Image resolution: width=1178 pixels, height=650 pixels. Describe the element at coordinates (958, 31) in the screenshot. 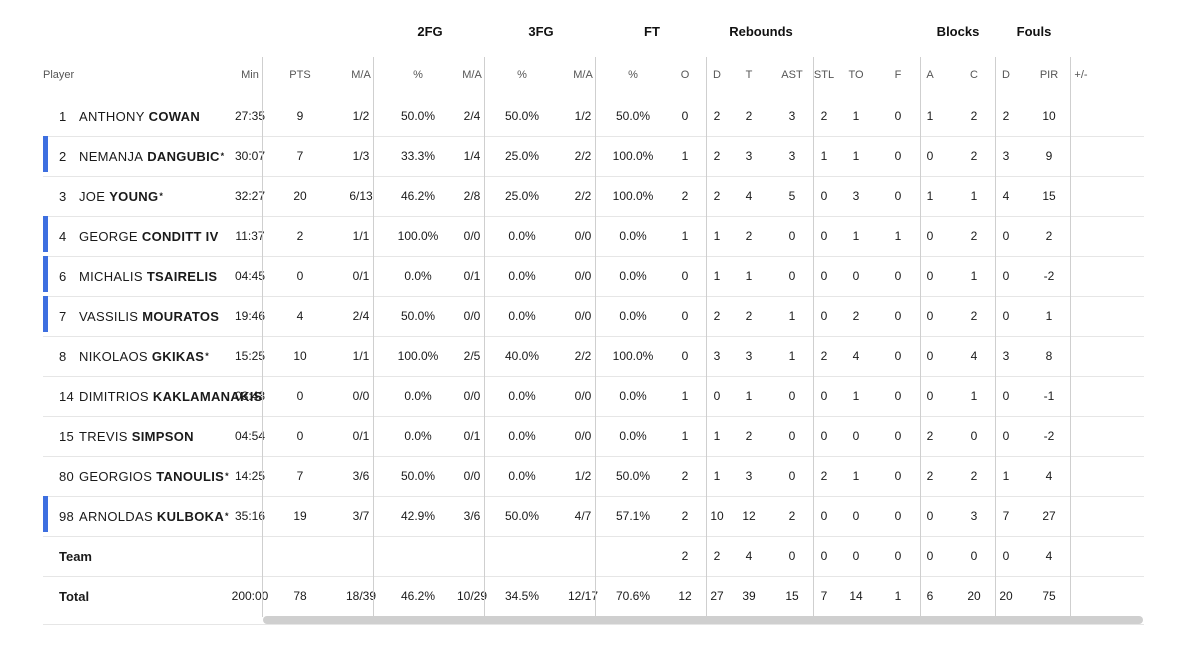

I see `group-header-blocks: Blocks` at that location.